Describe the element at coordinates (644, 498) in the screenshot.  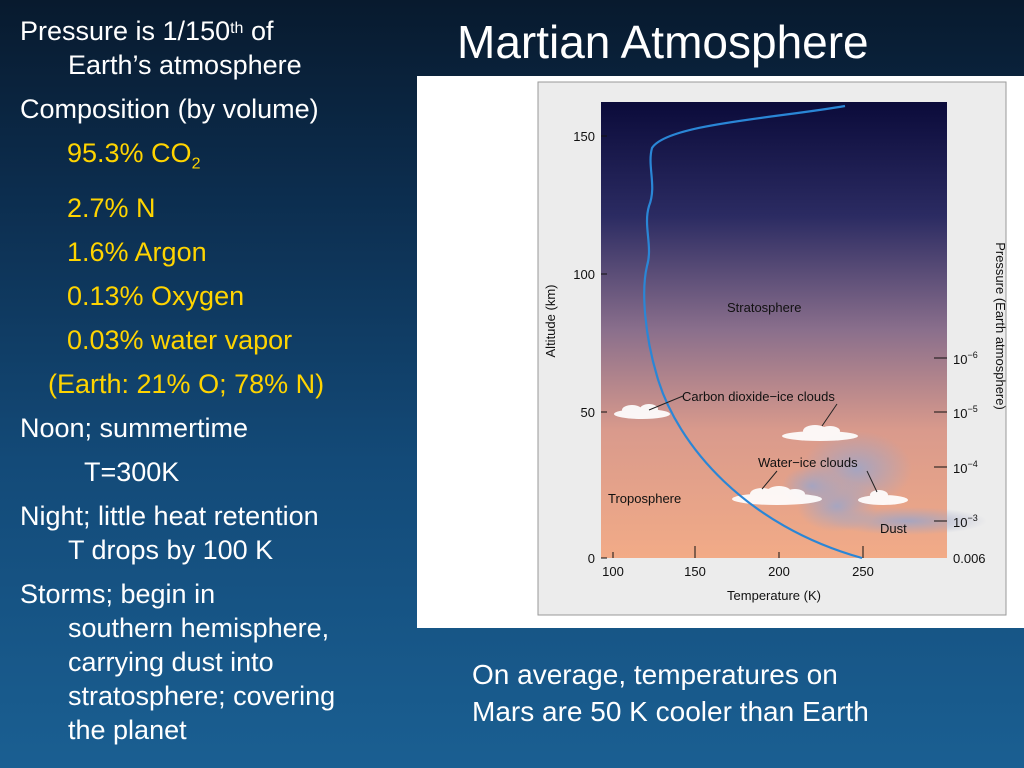
I see `label-troposphere: Troposphere` at that location.